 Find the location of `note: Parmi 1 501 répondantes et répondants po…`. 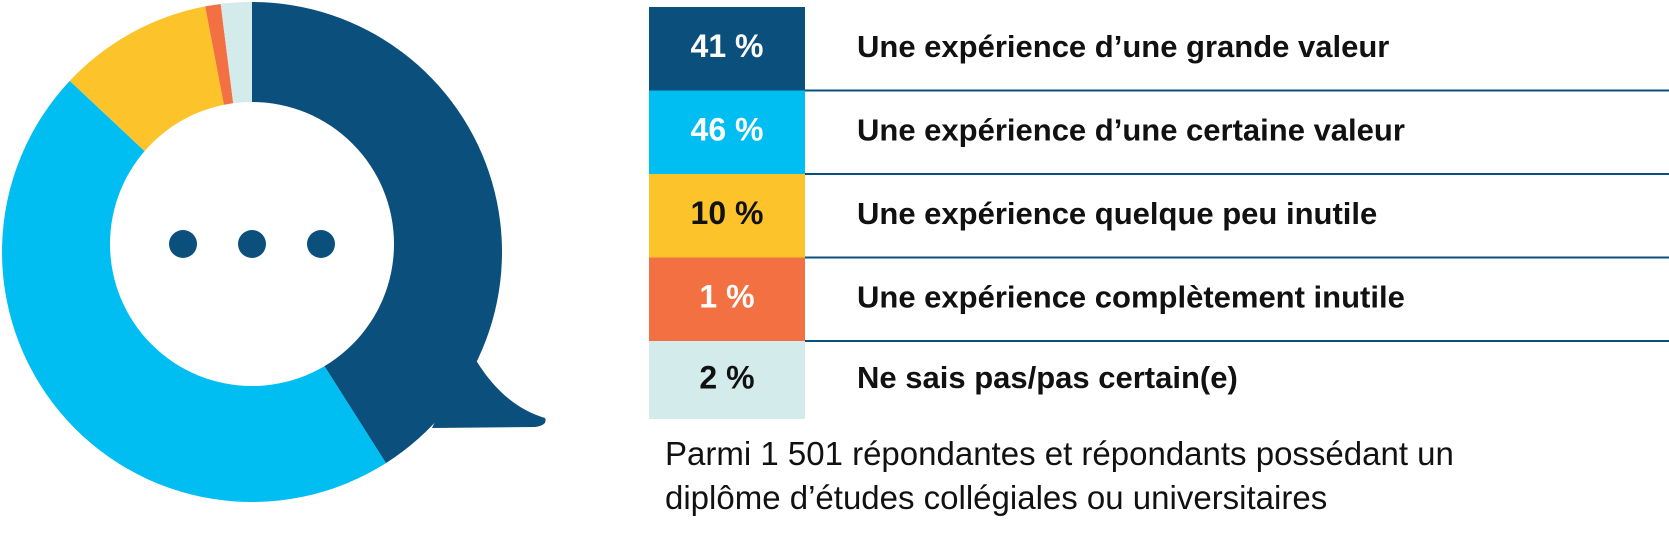

note: Parmi 1 501 répondantes et répondants po… is located at coordinates (1059, 475).